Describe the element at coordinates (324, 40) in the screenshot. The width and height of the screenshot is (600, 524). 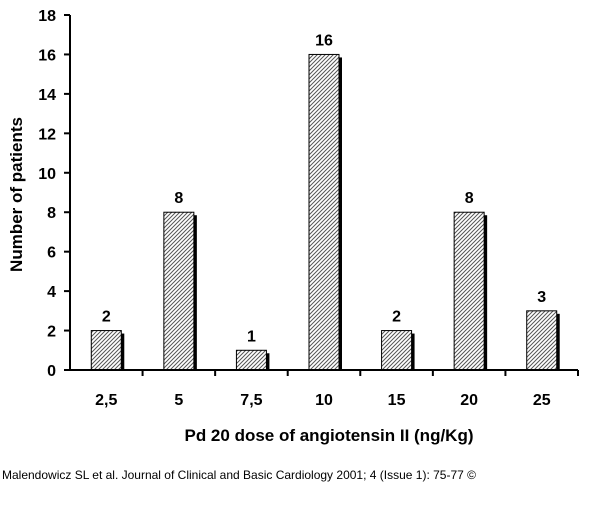
I see `bar-value-label: 16` at that location.